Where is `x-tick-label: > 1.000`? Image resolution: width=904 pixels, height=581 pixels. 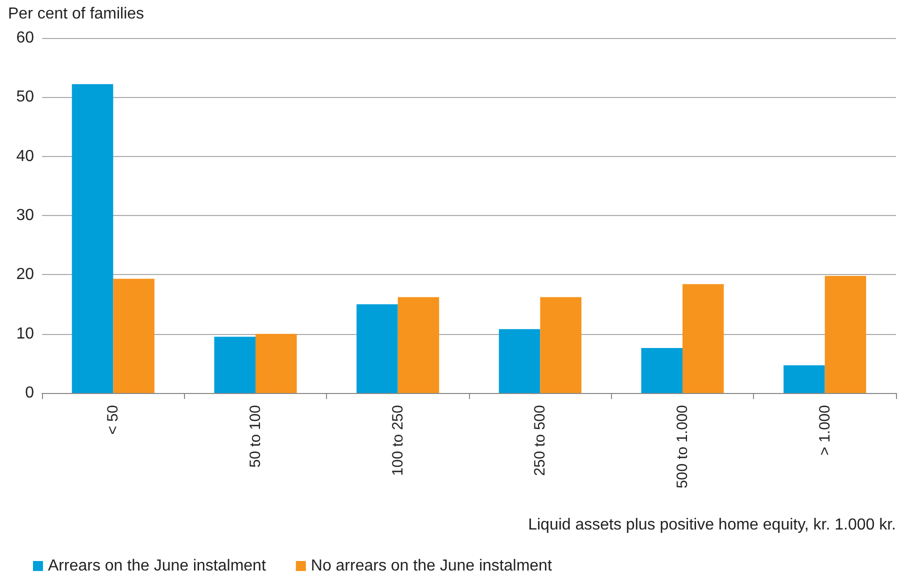
x-tick-label: > 1.000 is located at coordinates (825, 430).